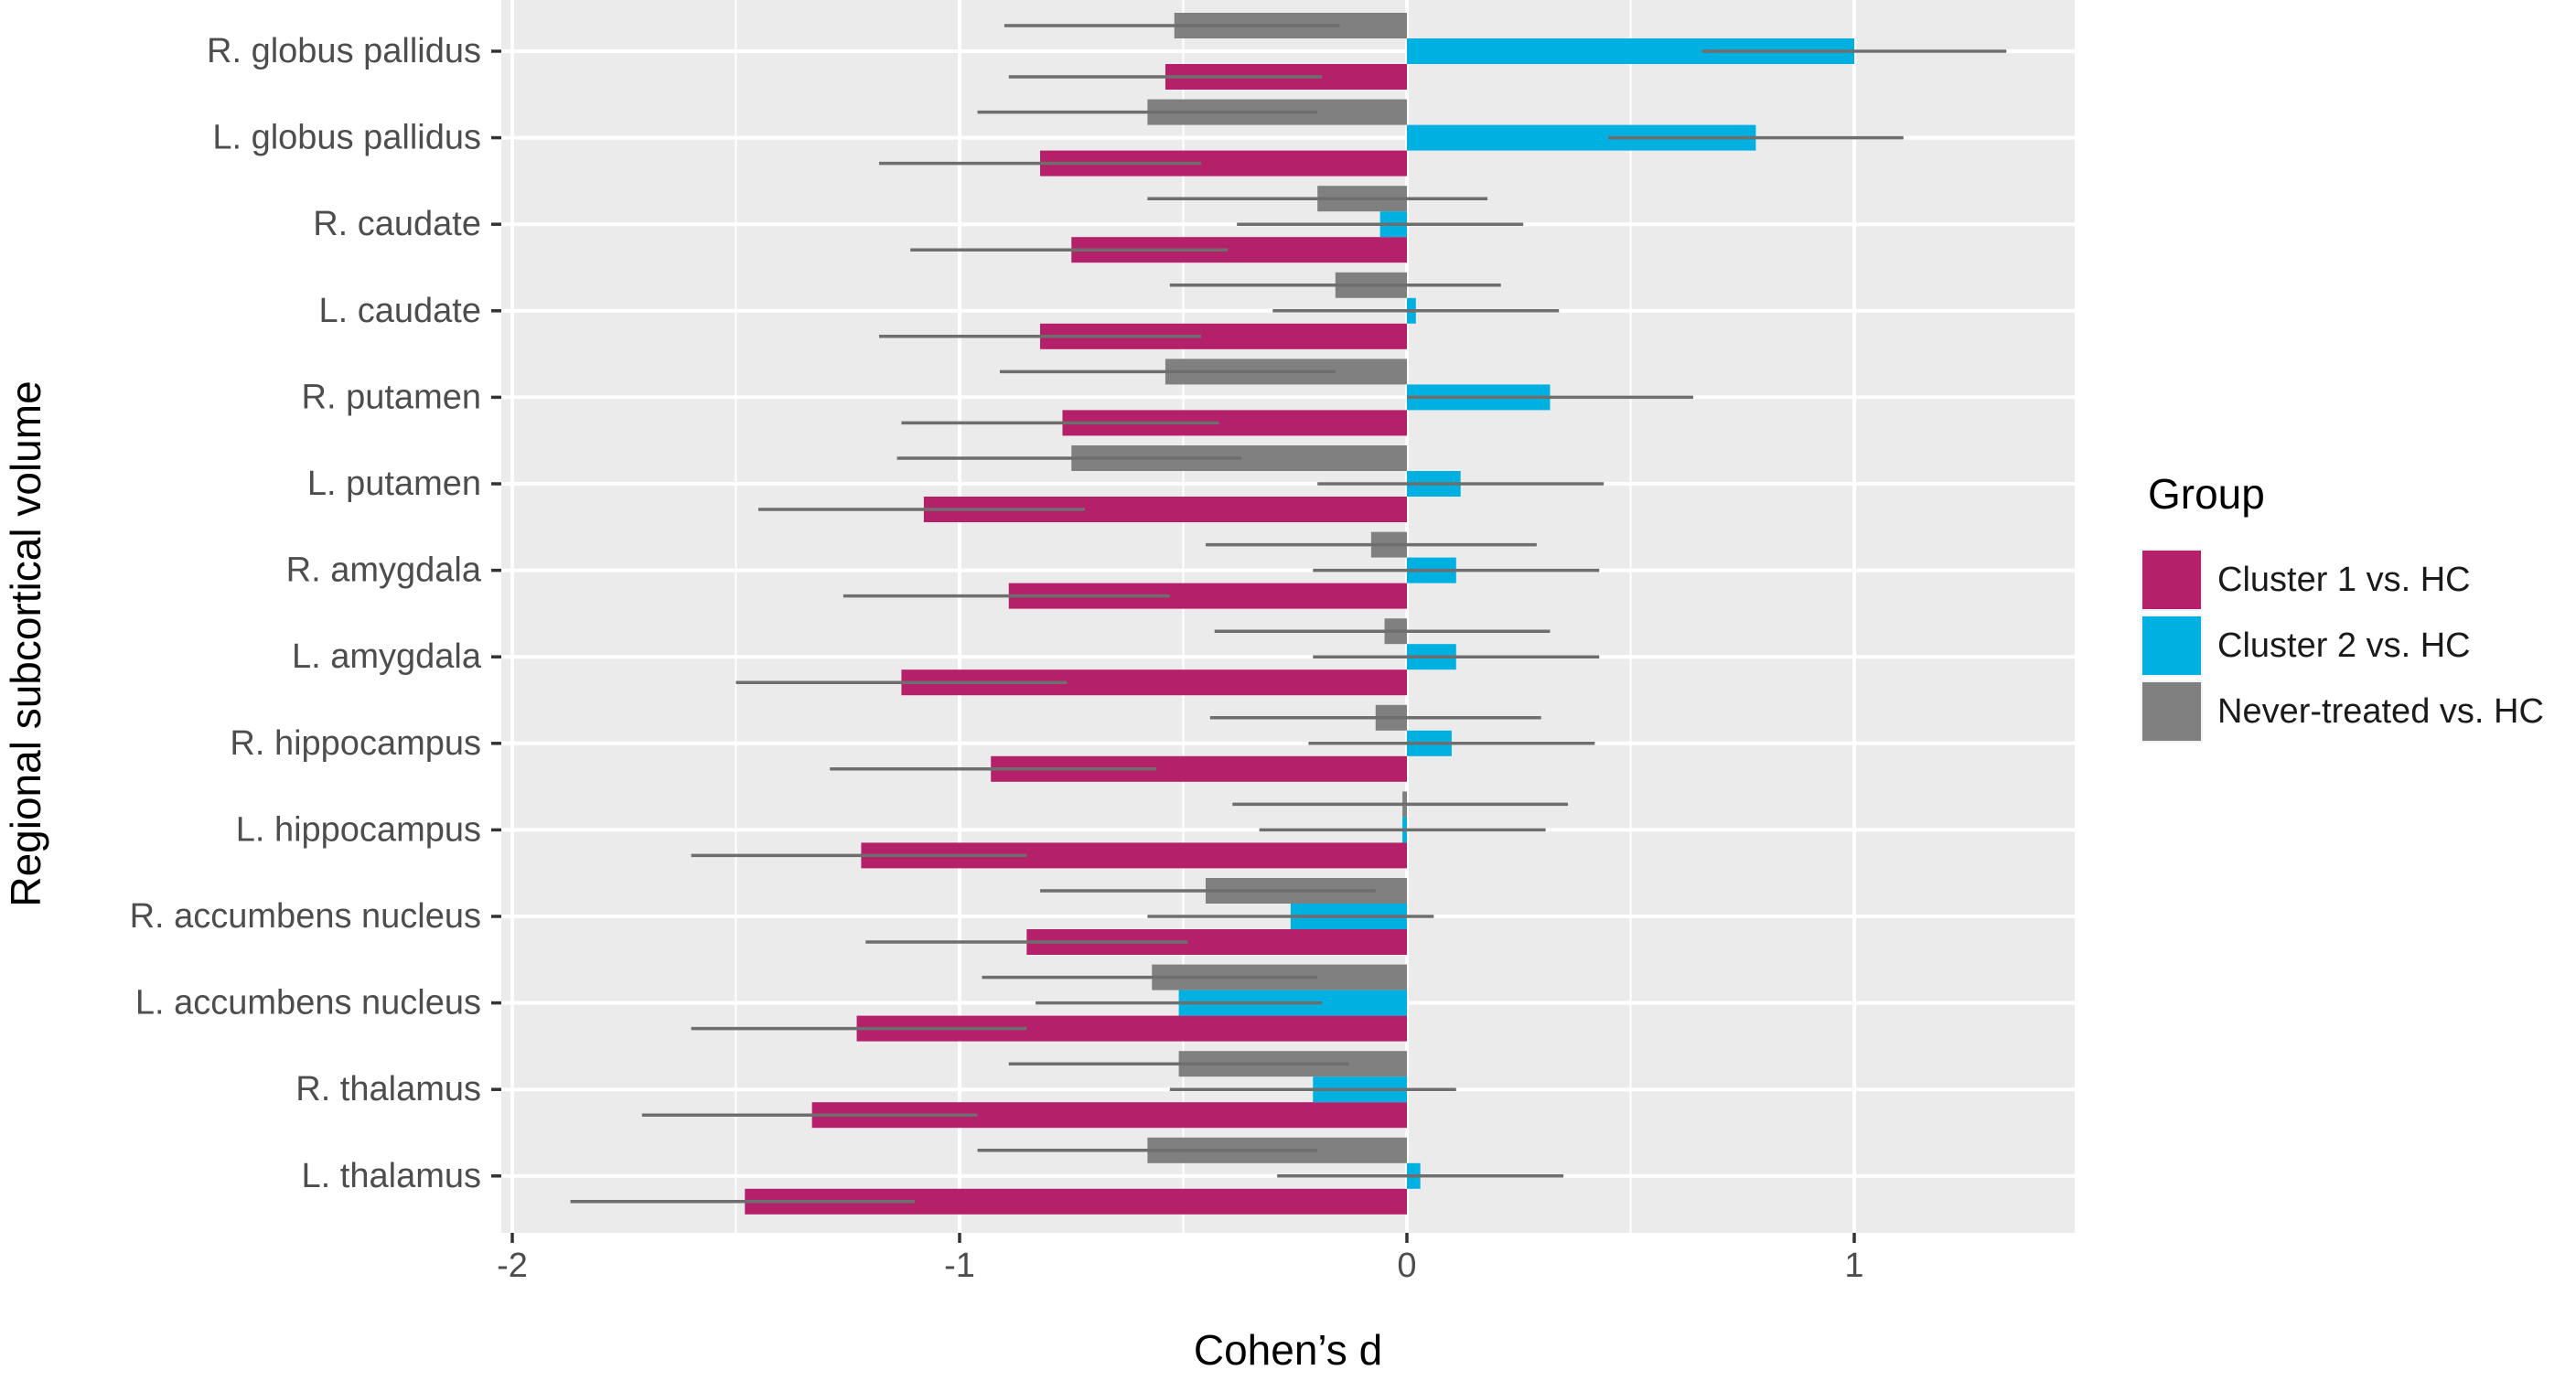 Image resolution: width=2576 pixels, height=1381 pixels. I want to click on y-tick-label: L. caudate, so click(400, 311).